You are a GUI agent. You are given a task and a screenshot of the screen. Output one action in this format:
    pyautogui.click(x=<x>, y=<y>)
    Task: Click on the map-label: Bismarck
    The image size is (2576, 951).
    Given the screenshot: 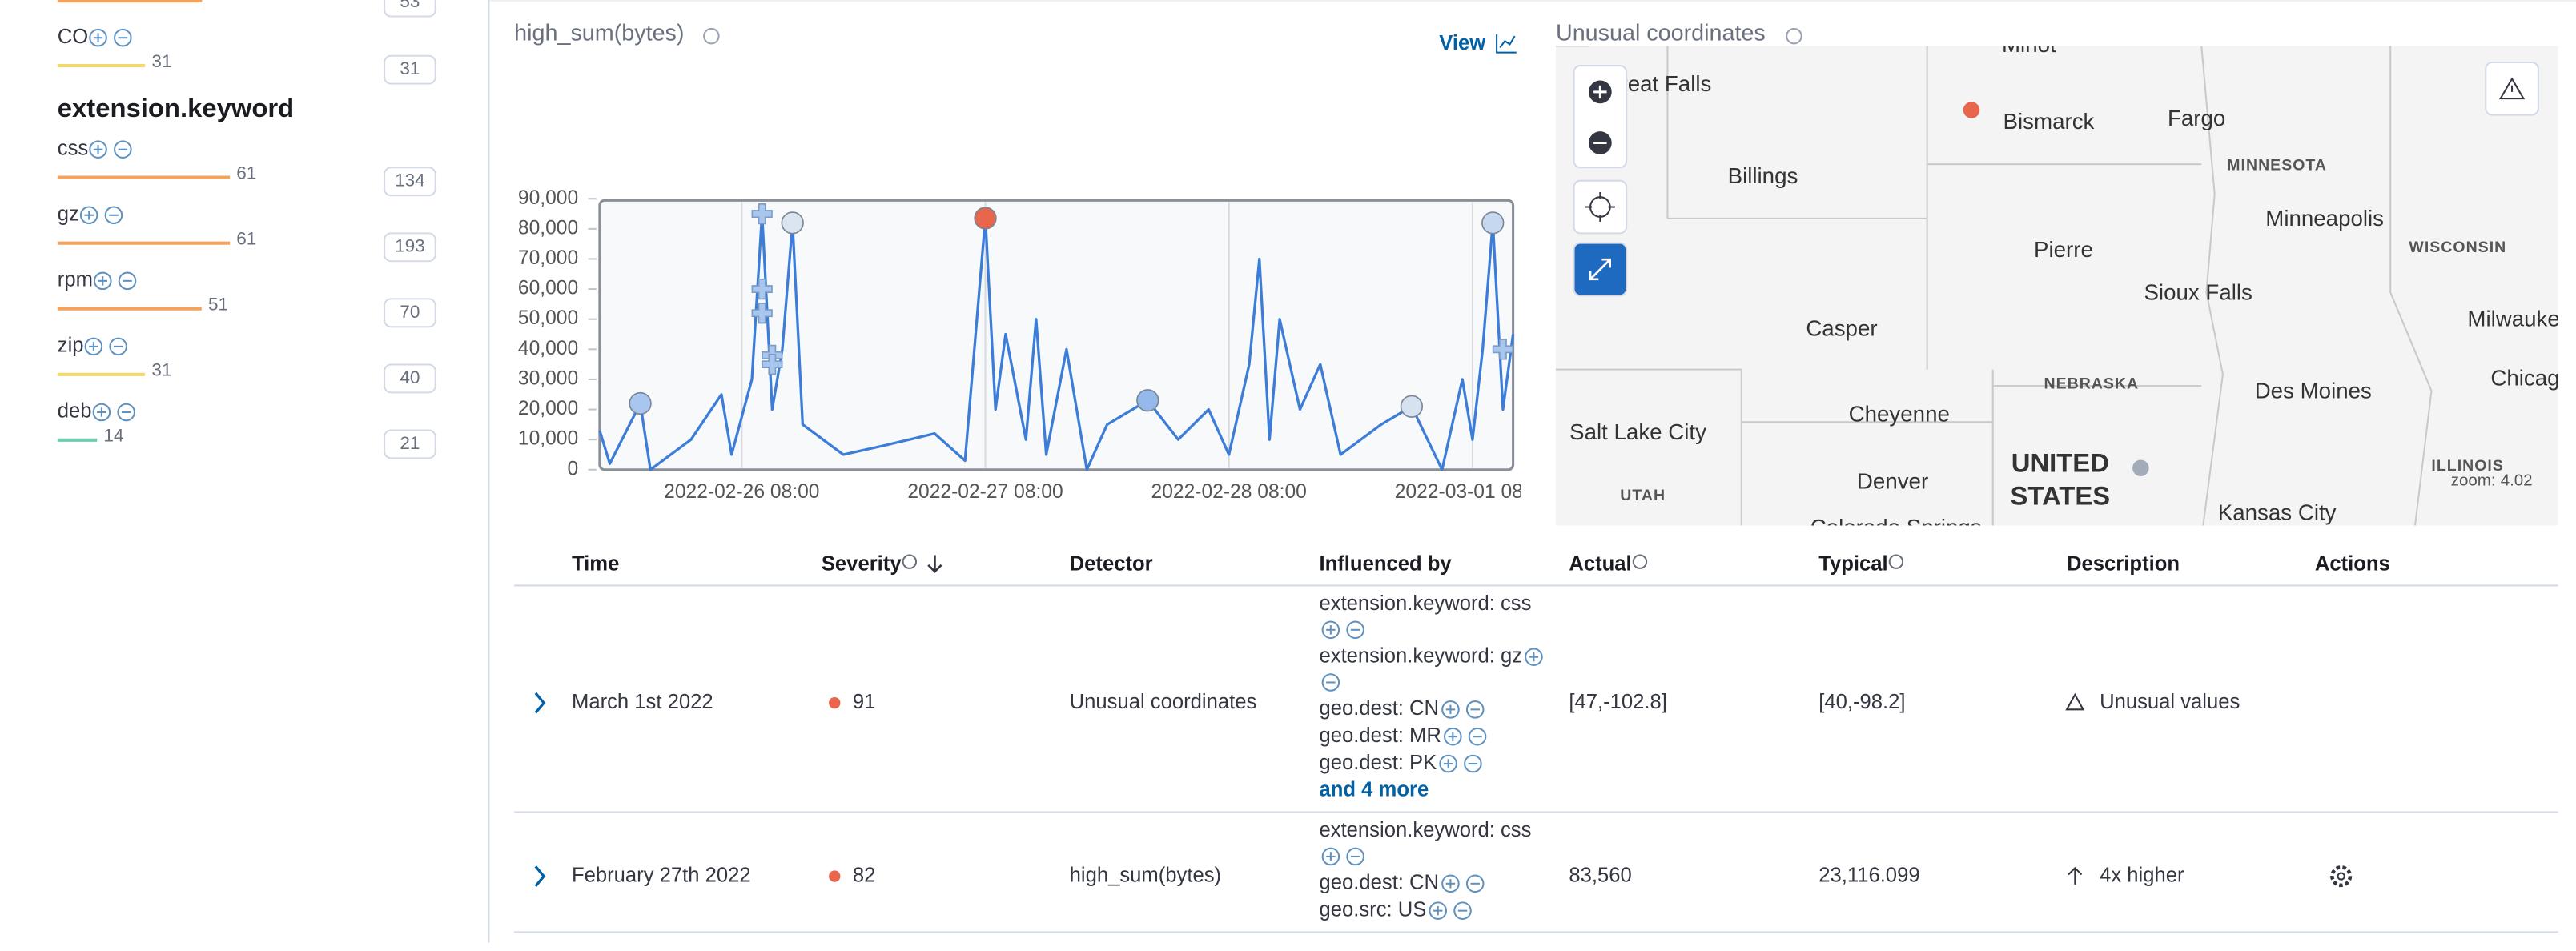 What is the action you would take?
    pyautogui.click(x=2049, y=122)
    